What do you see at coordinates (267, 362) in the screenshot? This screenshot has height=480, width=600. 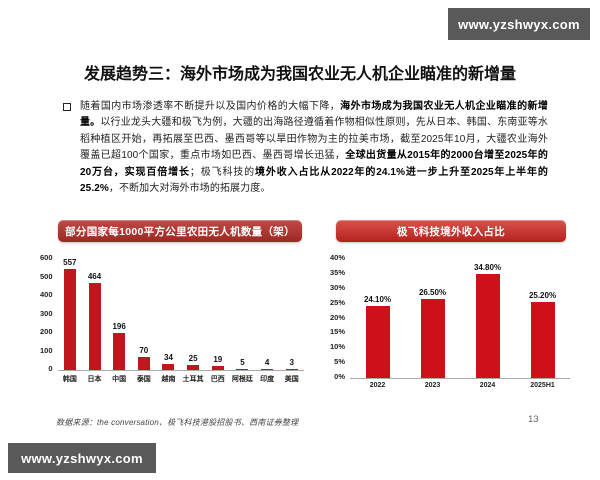 I see `bar-value-label: 4` at bounding box center [267, 362].